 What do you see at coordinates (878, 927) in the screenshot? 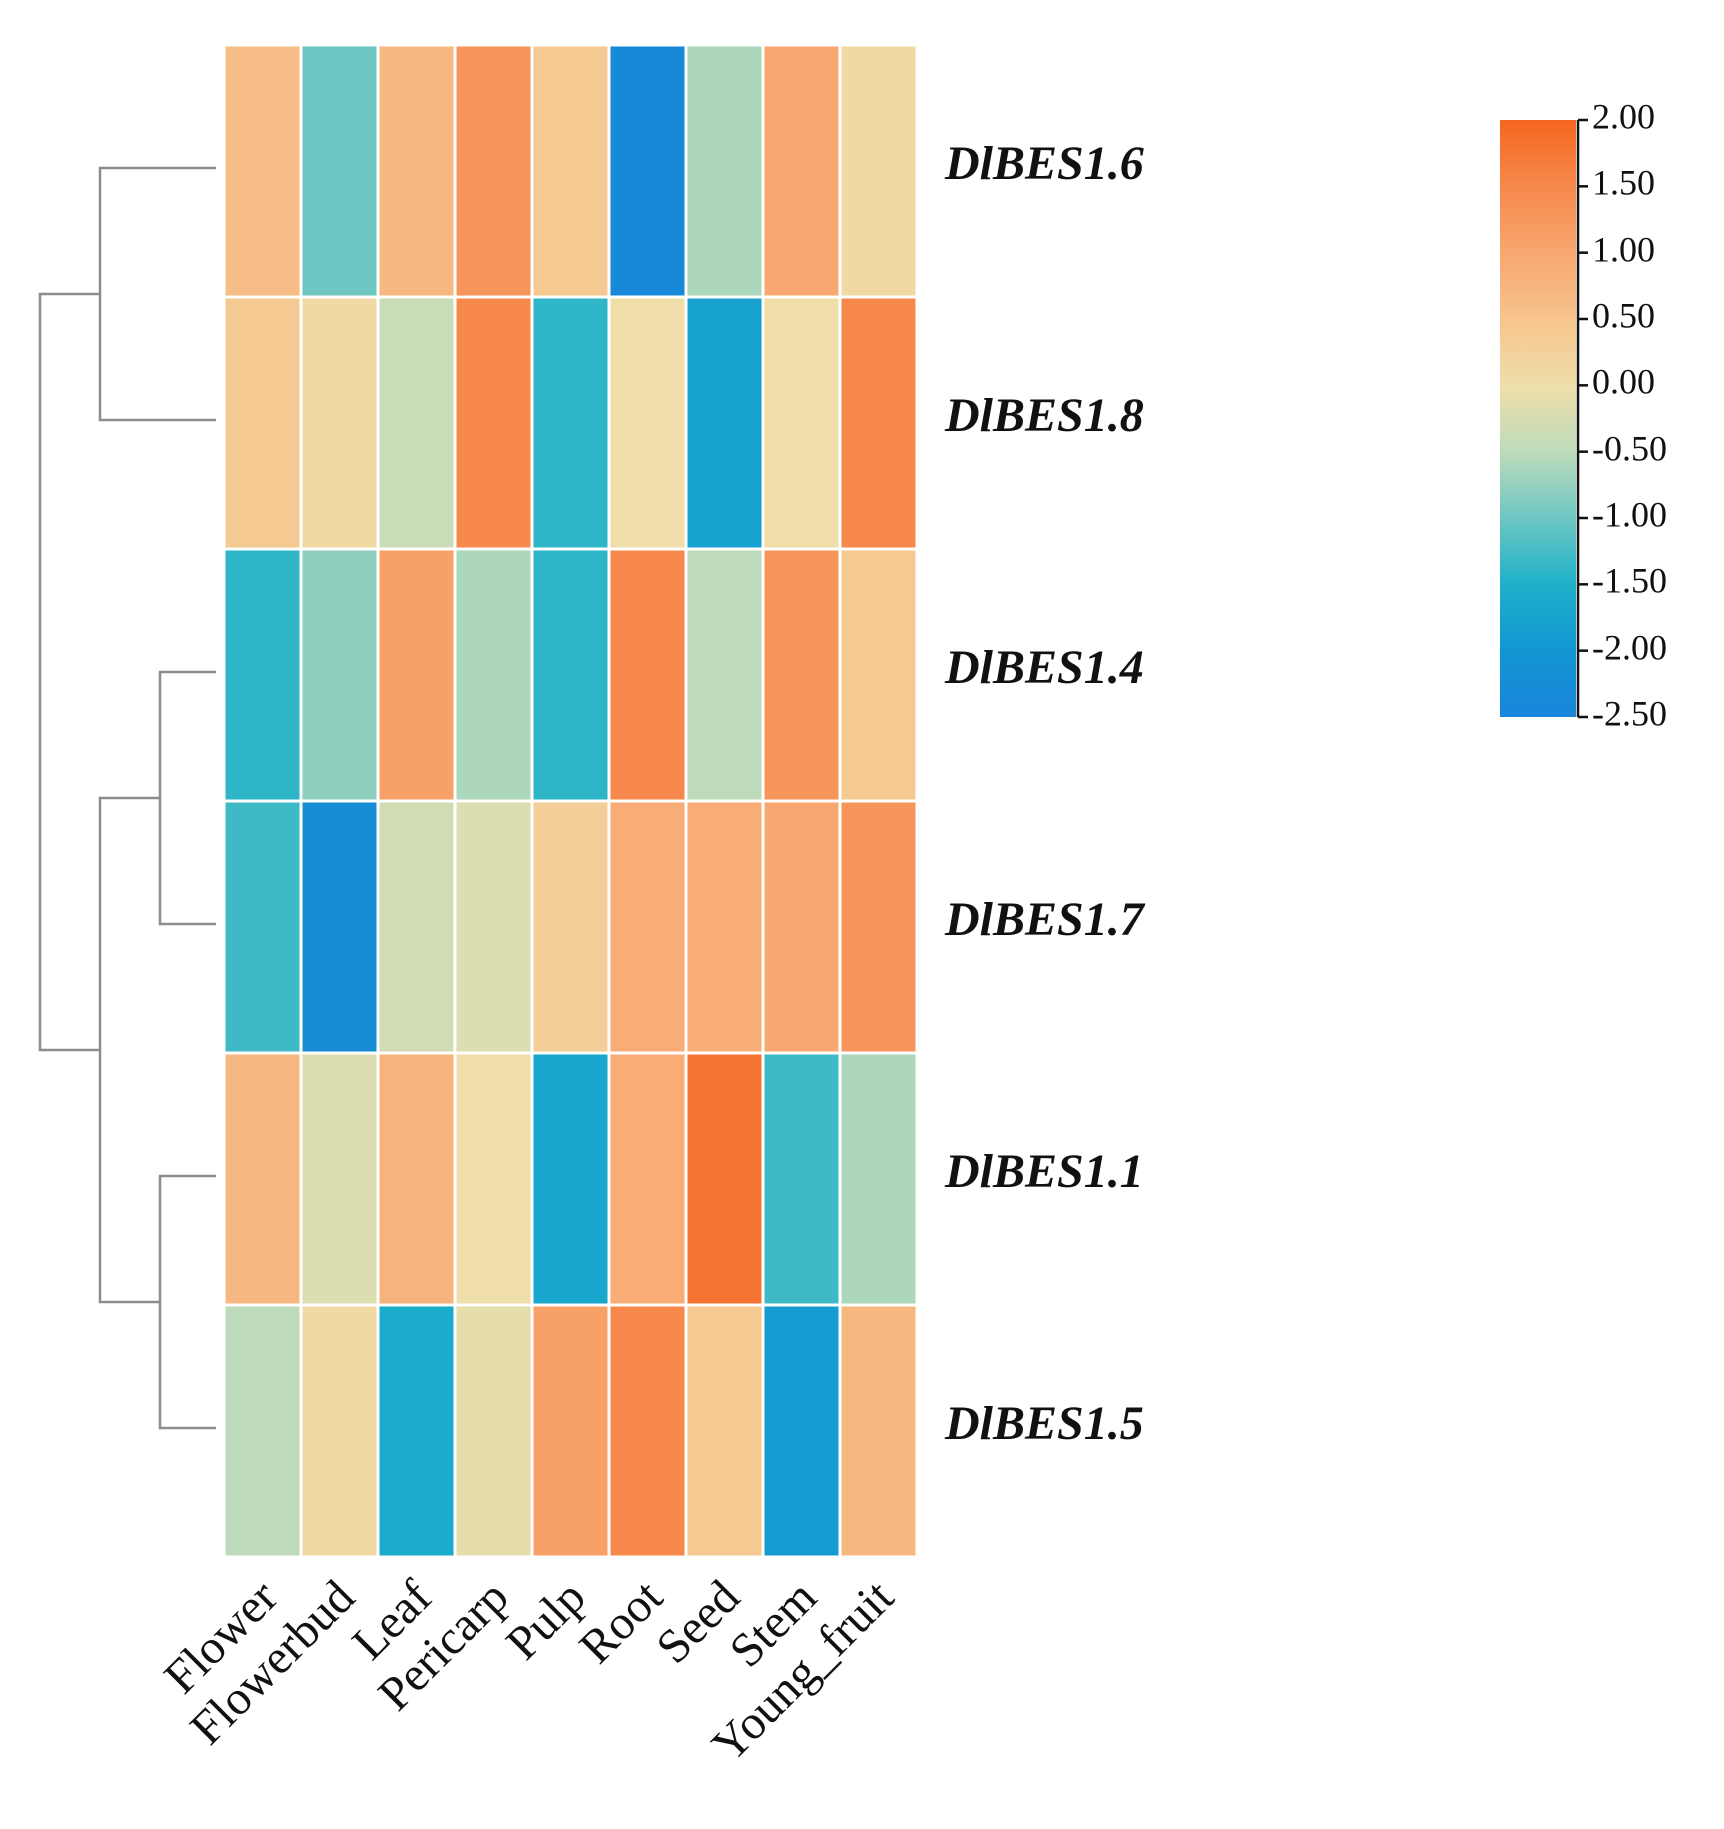
I see `heatmap-cell-dlbes1-7-young_fruit` at bounding box center [878, 927].